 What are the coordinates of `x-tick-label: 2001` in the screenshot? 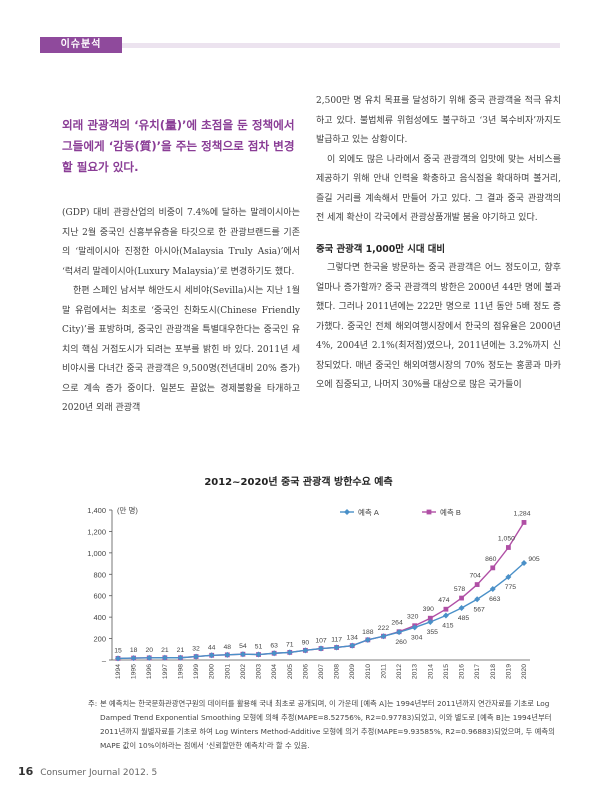 It's located at (227, 671).